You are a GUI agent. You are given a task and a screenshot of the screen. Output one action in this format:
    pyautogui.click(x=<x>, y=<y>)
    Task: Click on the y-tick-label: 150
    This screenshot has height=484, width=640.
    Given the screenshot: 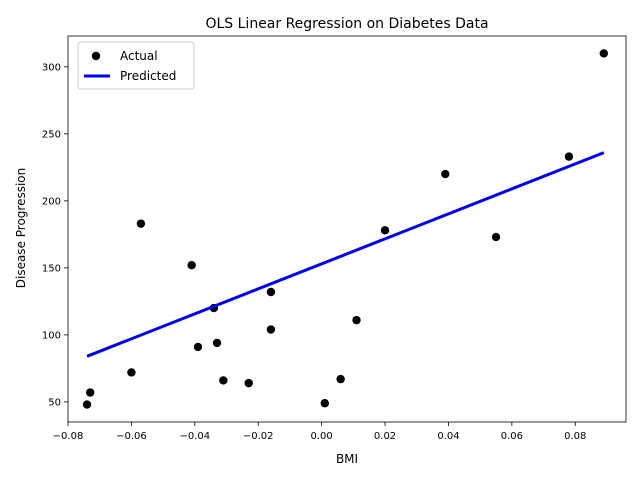 What is the action you would take?
    pyautogui.click(x=51, y=268)
    